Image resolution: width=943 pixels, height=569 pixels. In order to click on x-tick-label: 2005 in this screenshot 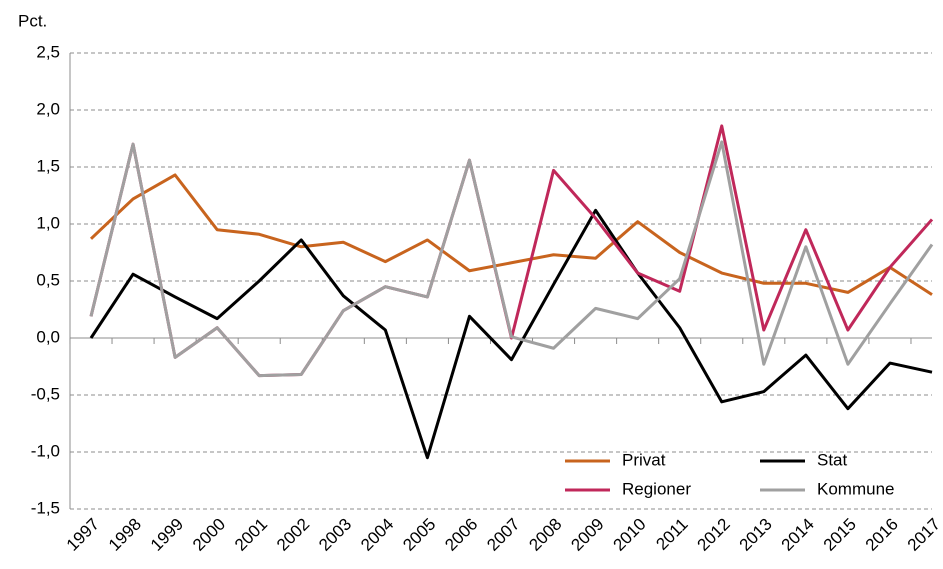, I will do `click(419, 535)`.